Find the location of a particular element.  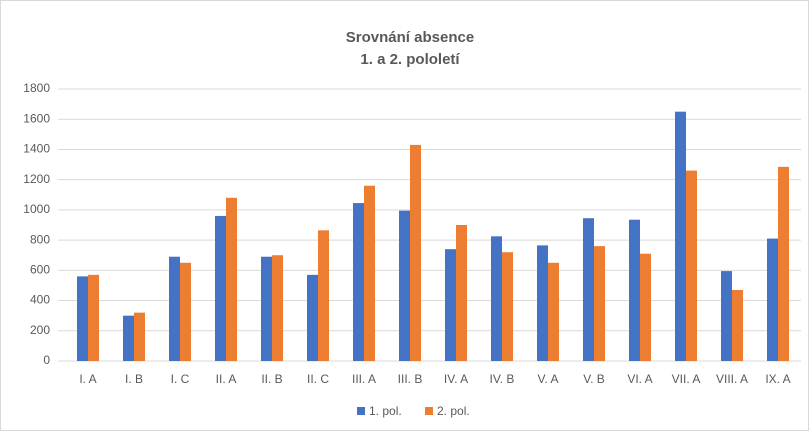

y-tick-label: 0 is located at coordinates (46, 360).